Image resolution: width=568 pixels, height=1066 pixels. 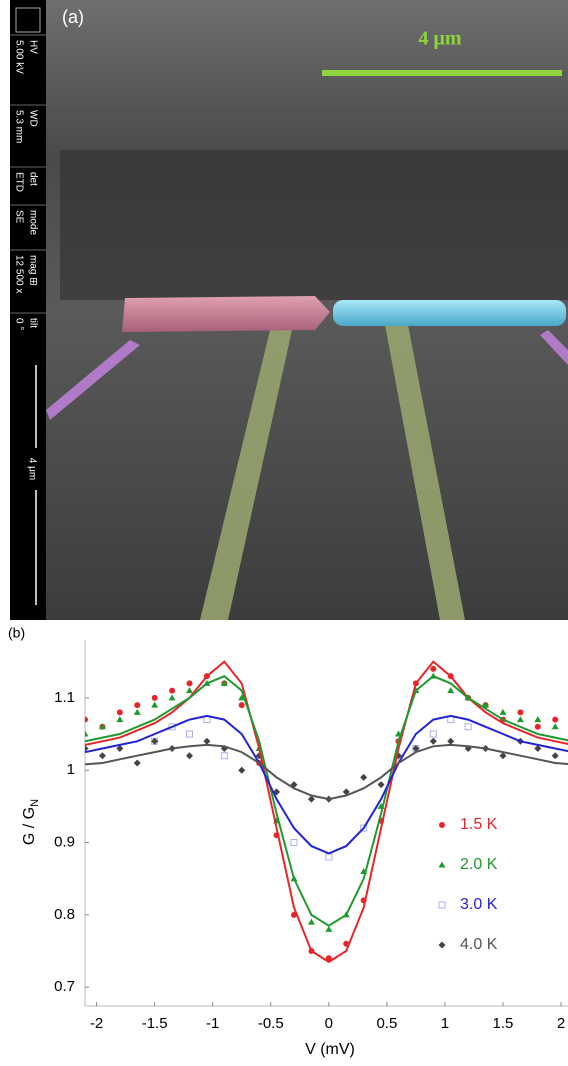 What do you see at coordinates (226, 314) in the screenshot?
I see `nanowire-left` at bounding box center [226, 314].